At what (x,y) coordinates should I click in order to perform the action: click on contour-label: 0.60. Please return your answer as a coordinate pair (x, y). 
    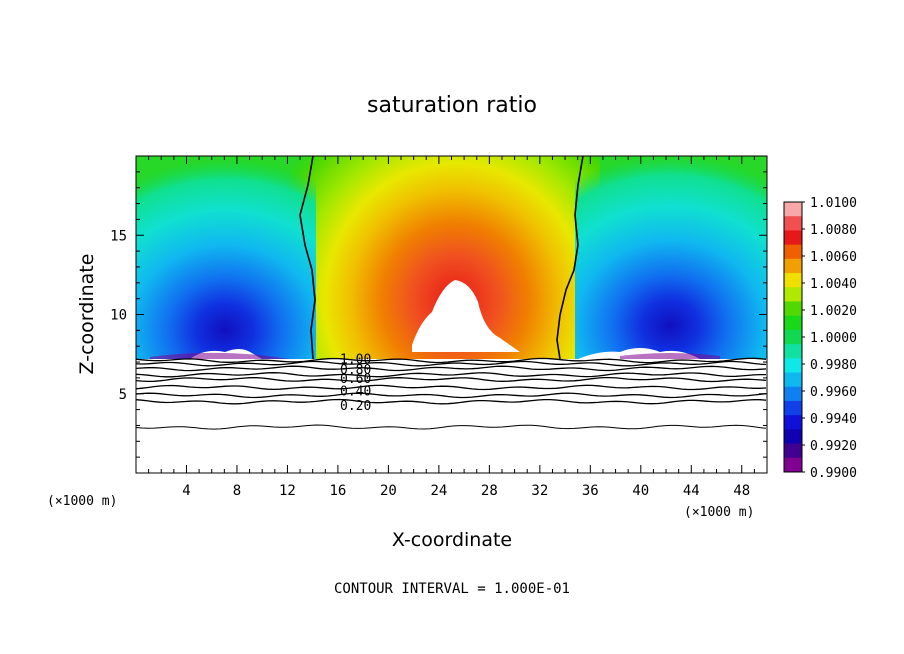
    Looking at the image, I should click on (355, 379).